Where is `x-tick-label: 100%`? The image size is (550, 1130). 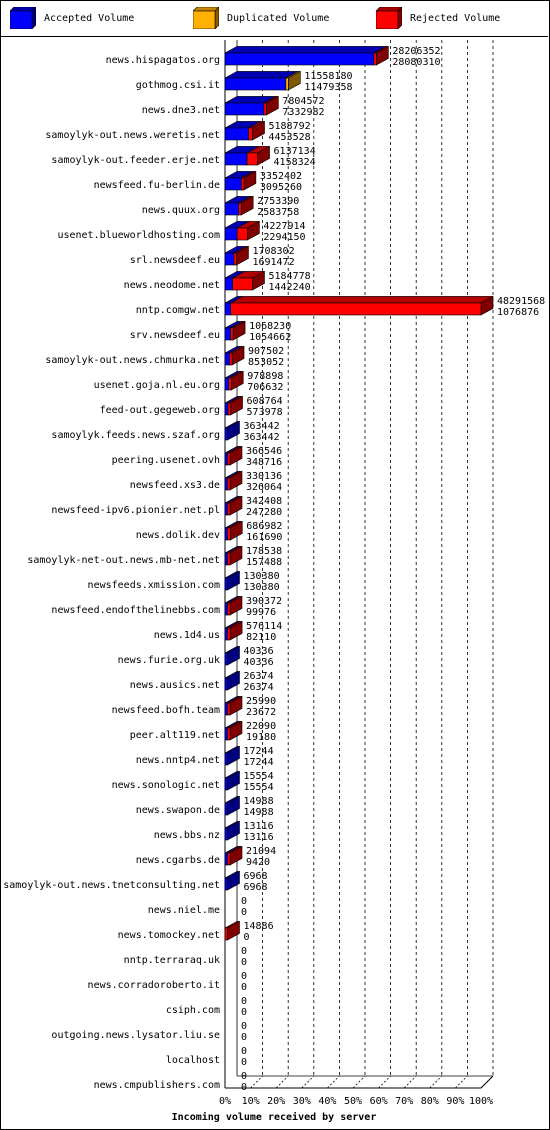 x-tick-label: 100% is located at coordinates (481, 1101).